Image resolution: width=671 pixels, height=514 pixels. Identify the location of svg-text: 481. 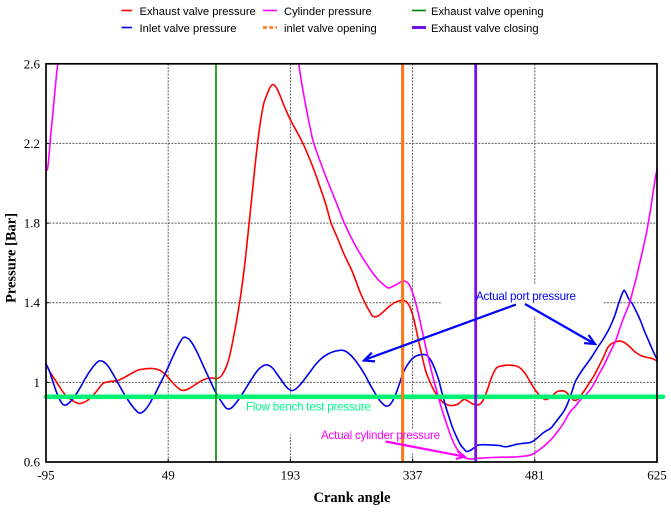
(535, 475).